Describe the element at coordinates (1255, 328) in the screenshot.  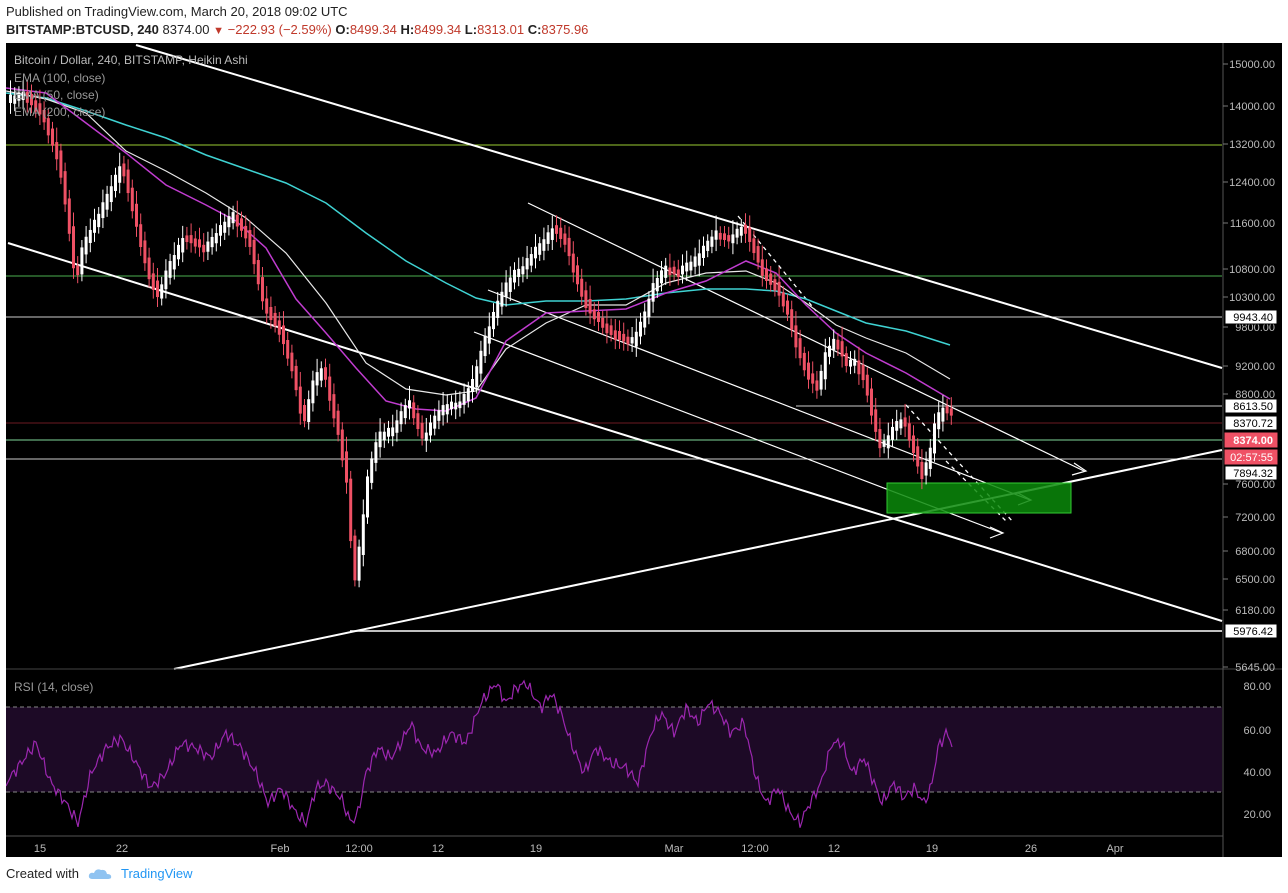
I see `price-tick-label: 9800.00` at that location.